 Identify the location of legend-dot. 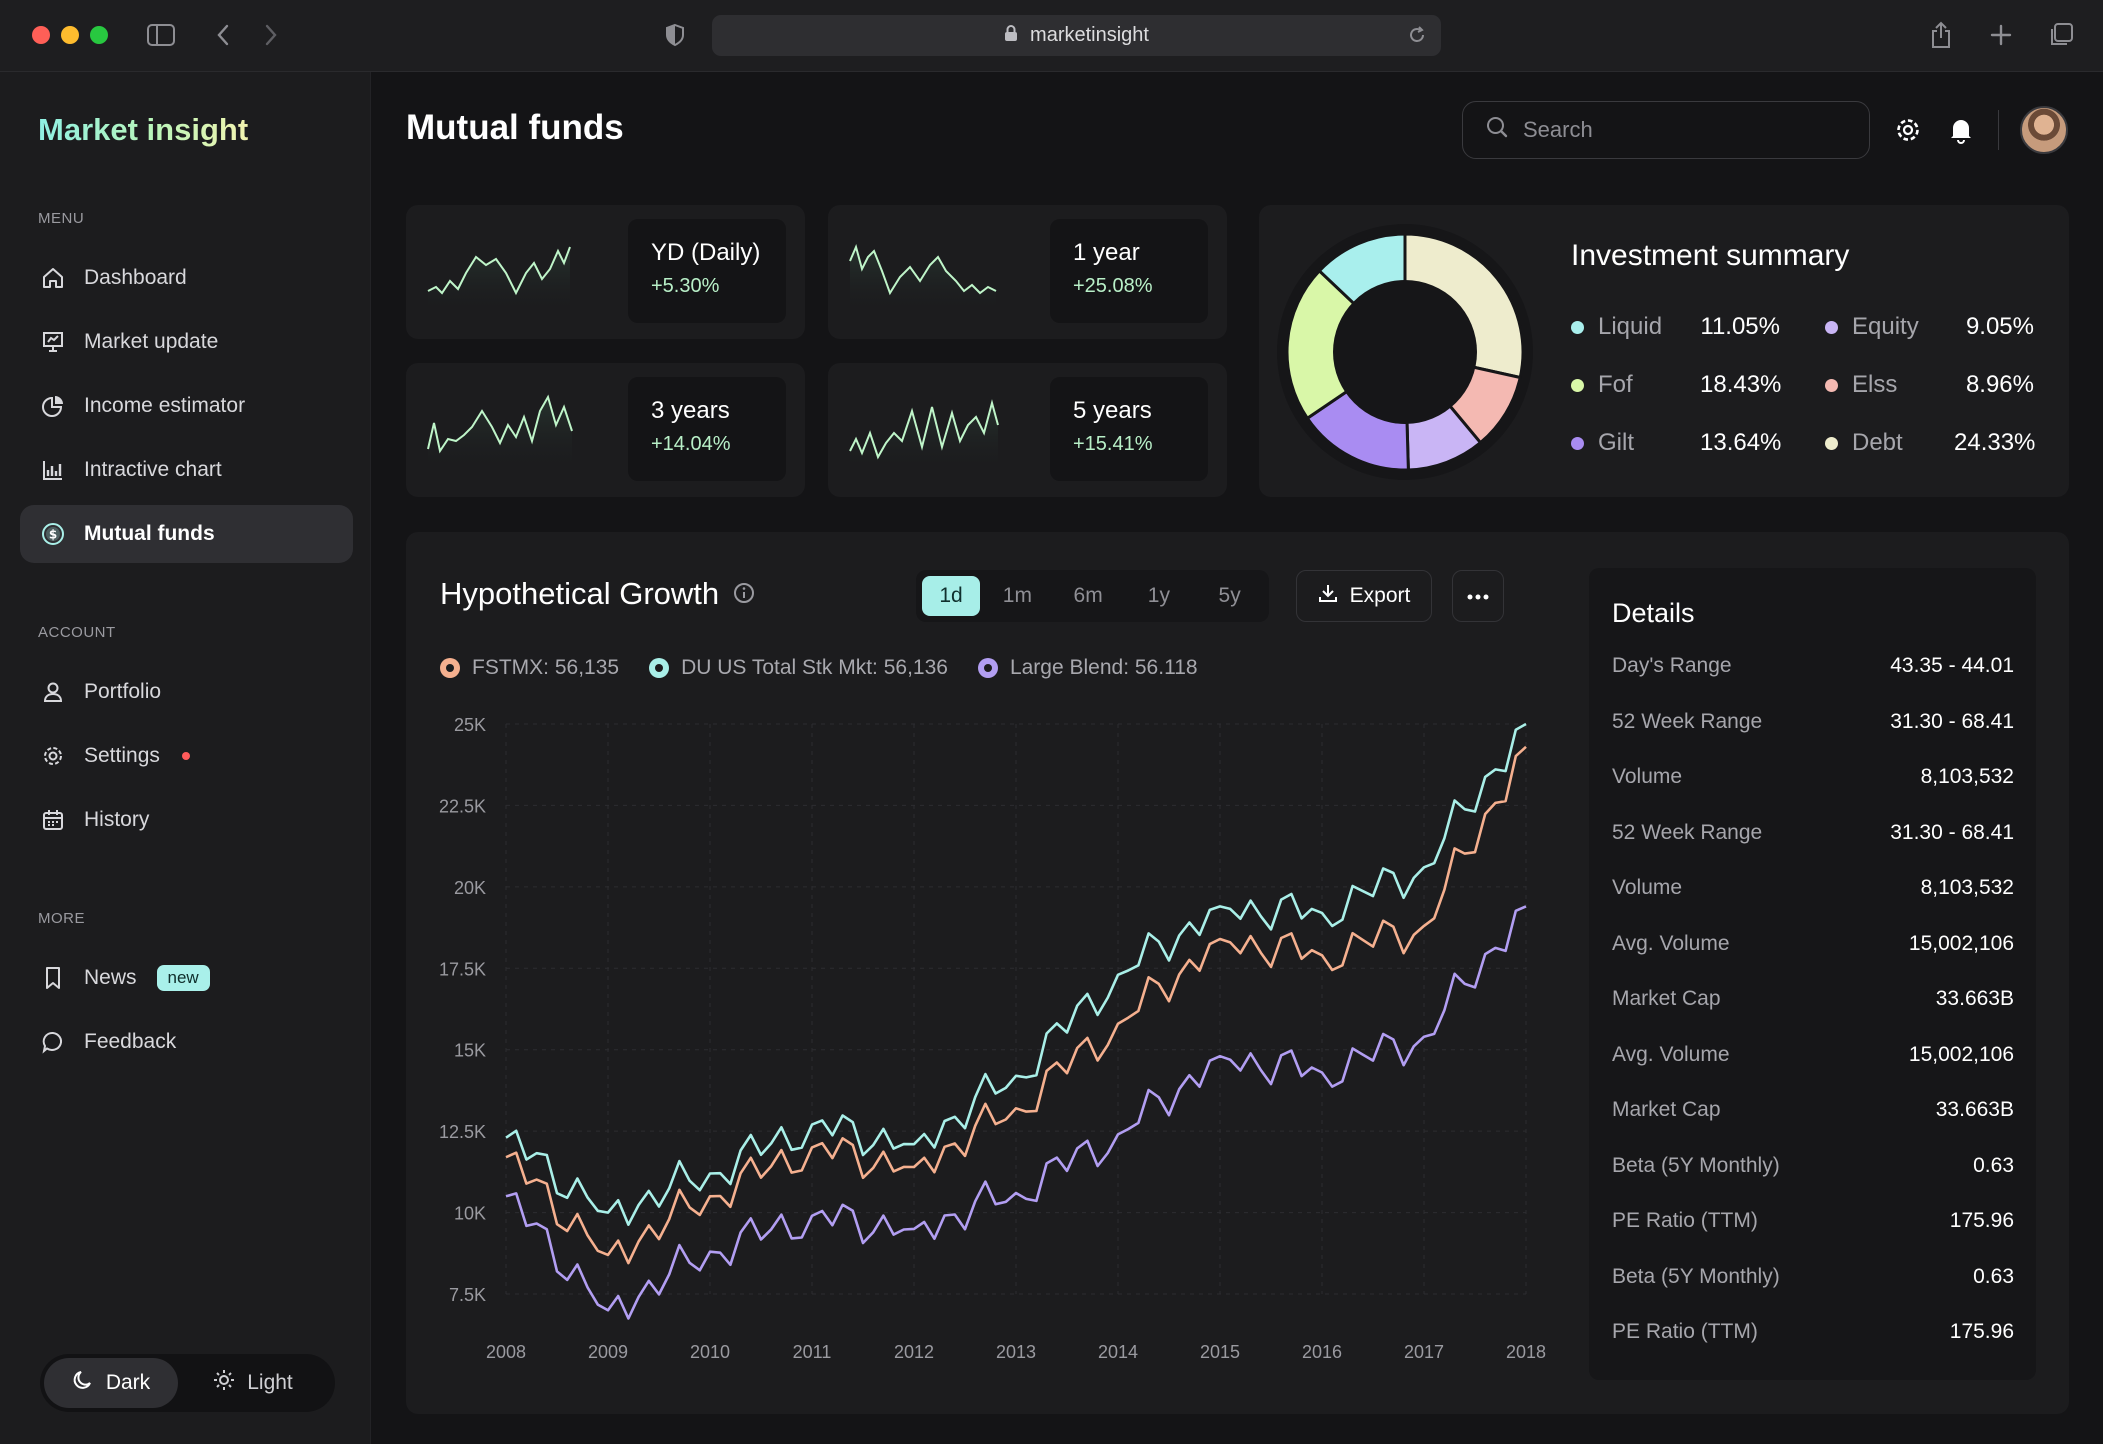
(1831, 327).